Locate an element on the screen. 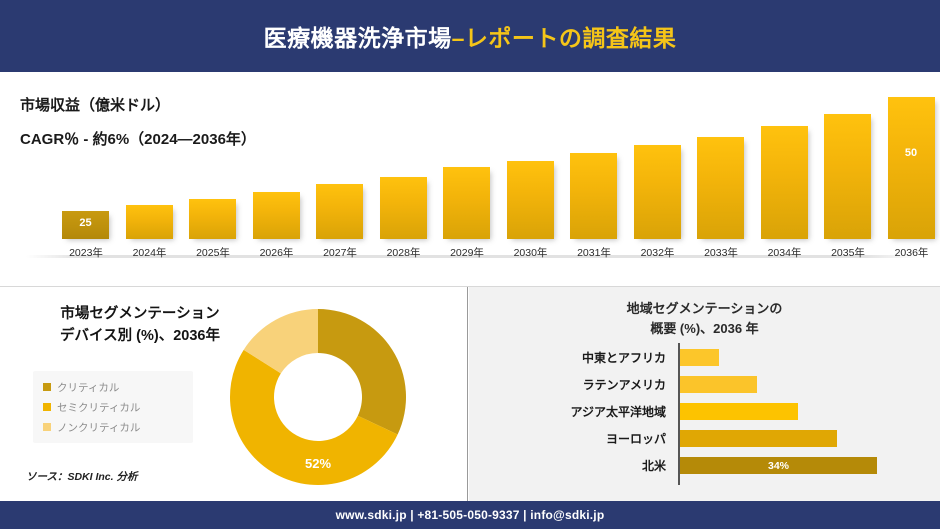  bar-x-axis-label: 2026年 is located at coordinates (276, 253).